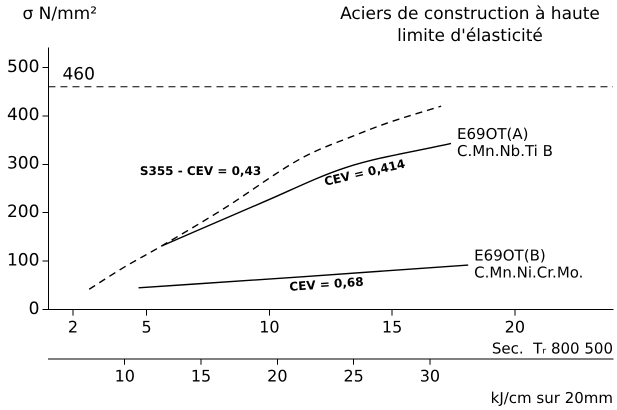 The width and height of the screenshot is (617, 410). Describe the element at coordinates (552, 349) in the screenshot. I see `x-axis-title: Sec. Tᵣ 800 500` at that location.